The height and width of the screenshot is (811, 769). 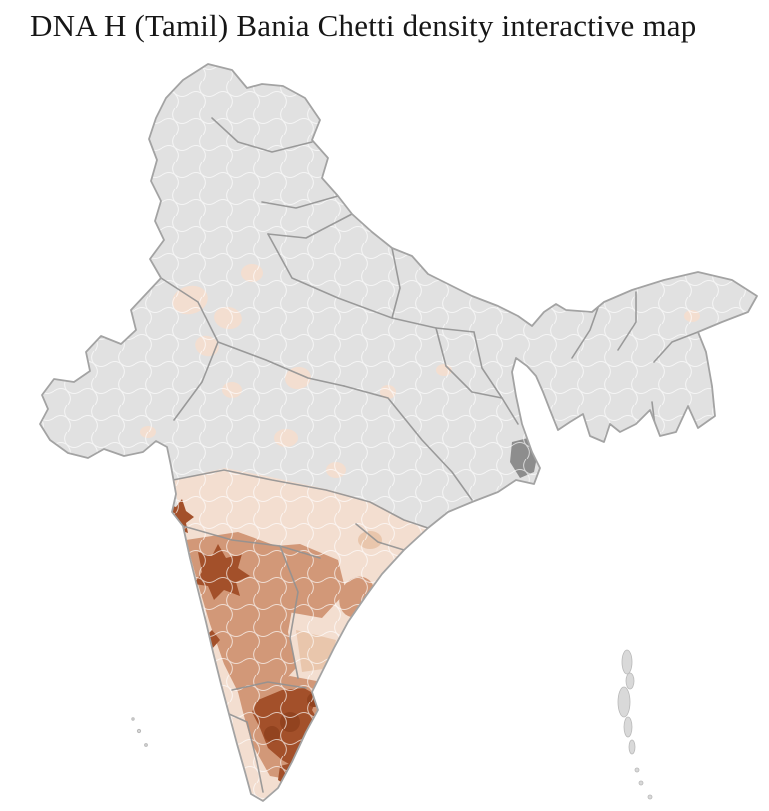 I want to click on andaman-nicobar-islands, so click(x=635, y=724).